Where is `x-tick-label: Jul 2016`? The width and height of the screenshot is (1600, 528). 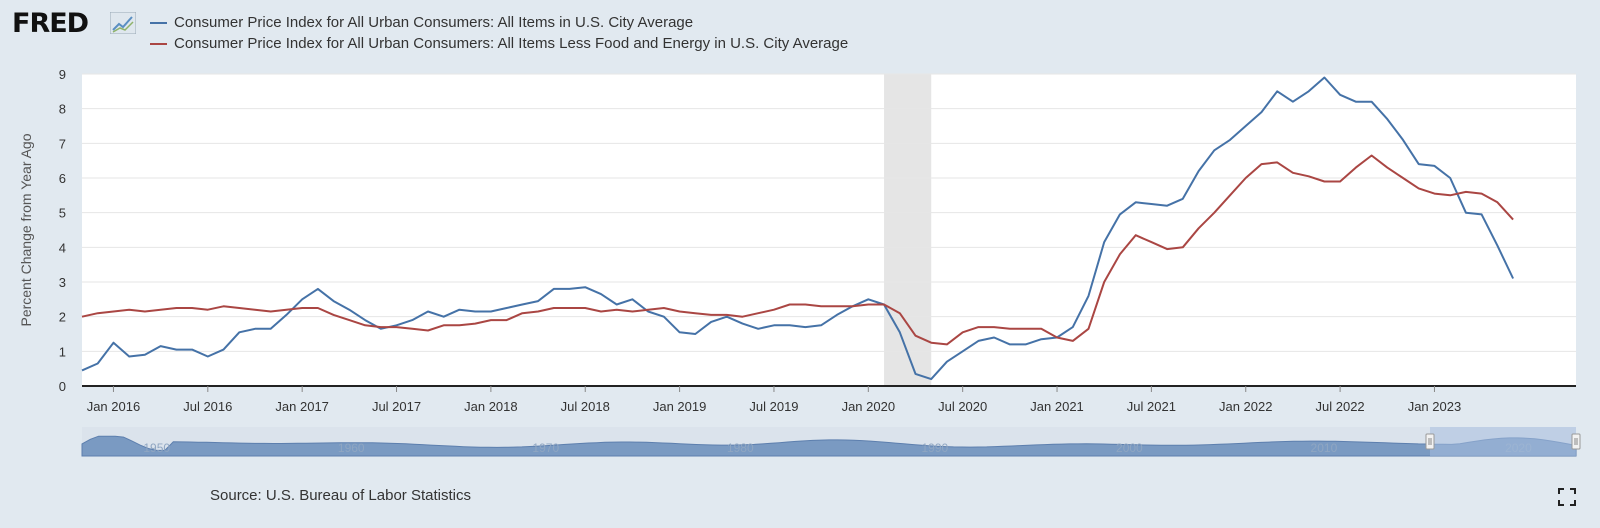 x-tick-label: Jul 2016 is located at coordinates (207, 406).